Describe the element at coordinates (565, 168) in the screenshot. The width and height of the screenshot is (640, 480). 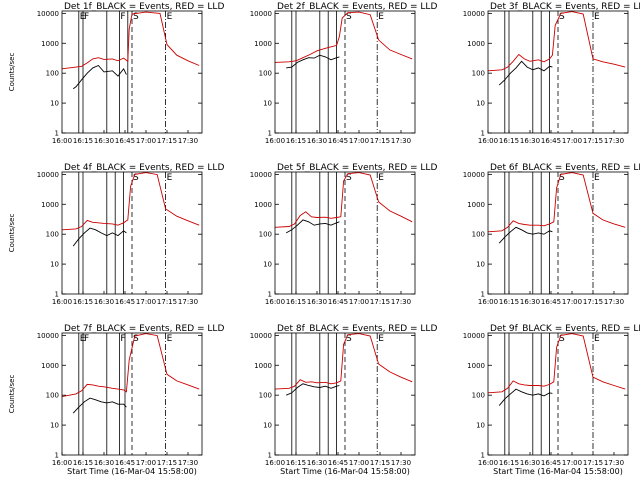
I see `panel-title: Det 6f_BLACK = Events, RED = LLD` at that location.